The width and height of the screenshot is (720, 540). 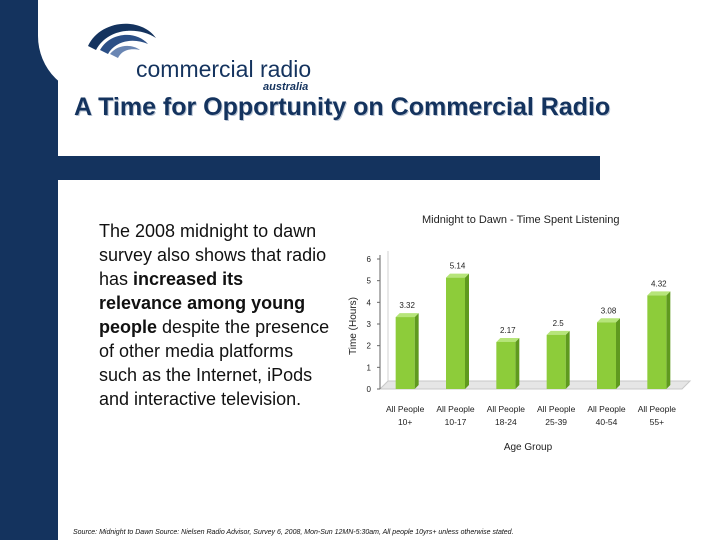 I want to click on title-underline-bar, so click(x=329, y=168).